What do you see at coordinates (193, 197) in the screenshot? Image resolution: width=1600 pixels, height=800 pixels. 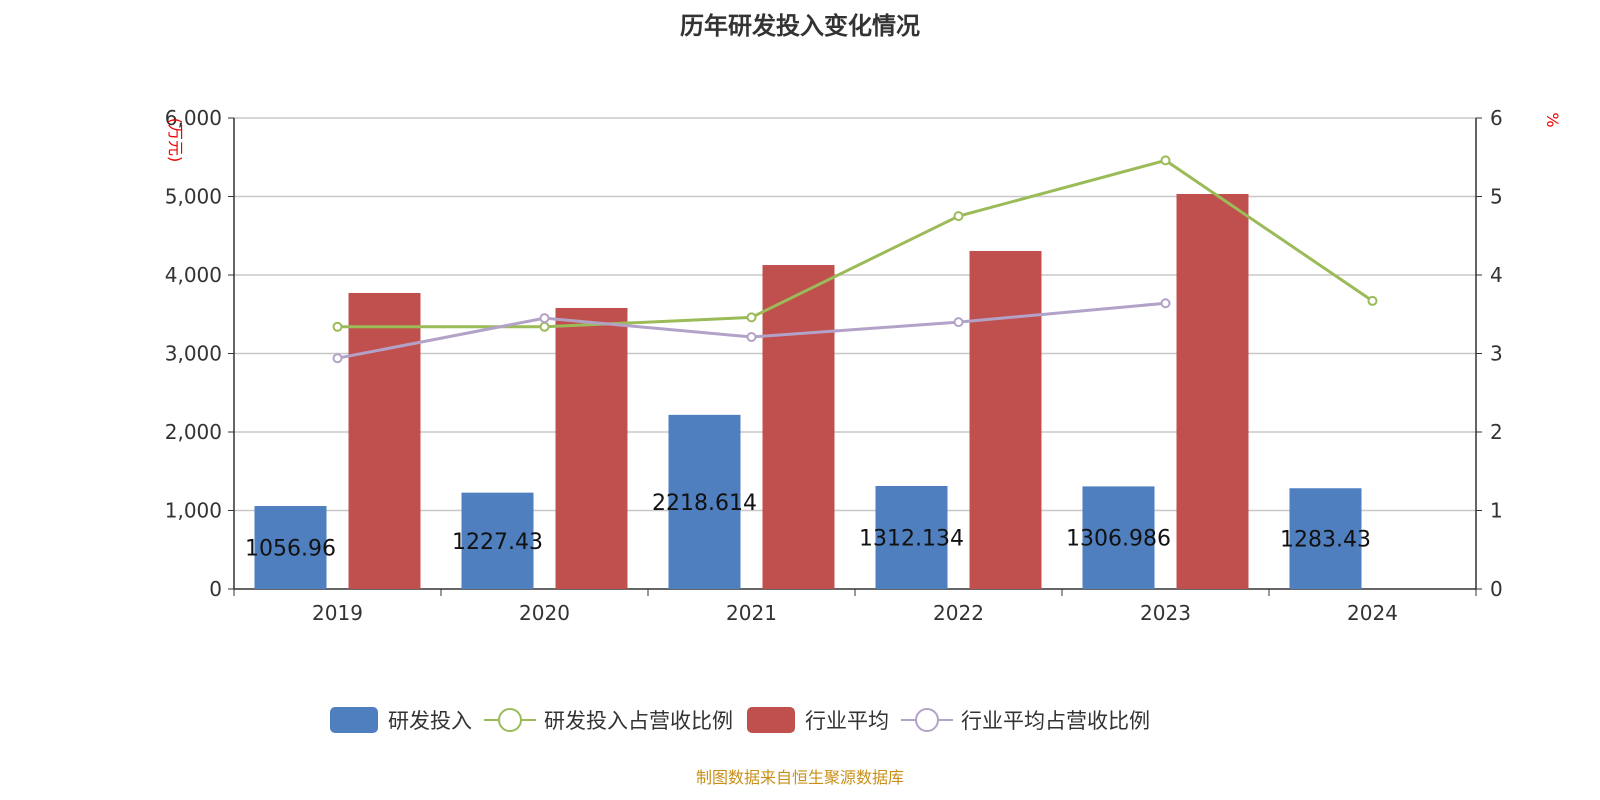 I see `y-left-tick-label: 5,000` at bounding box center [193, 197].